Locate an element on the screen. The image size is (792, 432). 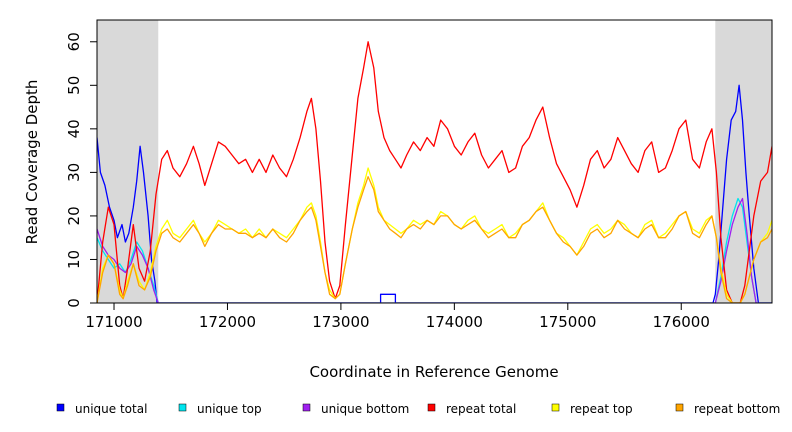
y-tick-label: 50 is located at coordinates (74, 85).